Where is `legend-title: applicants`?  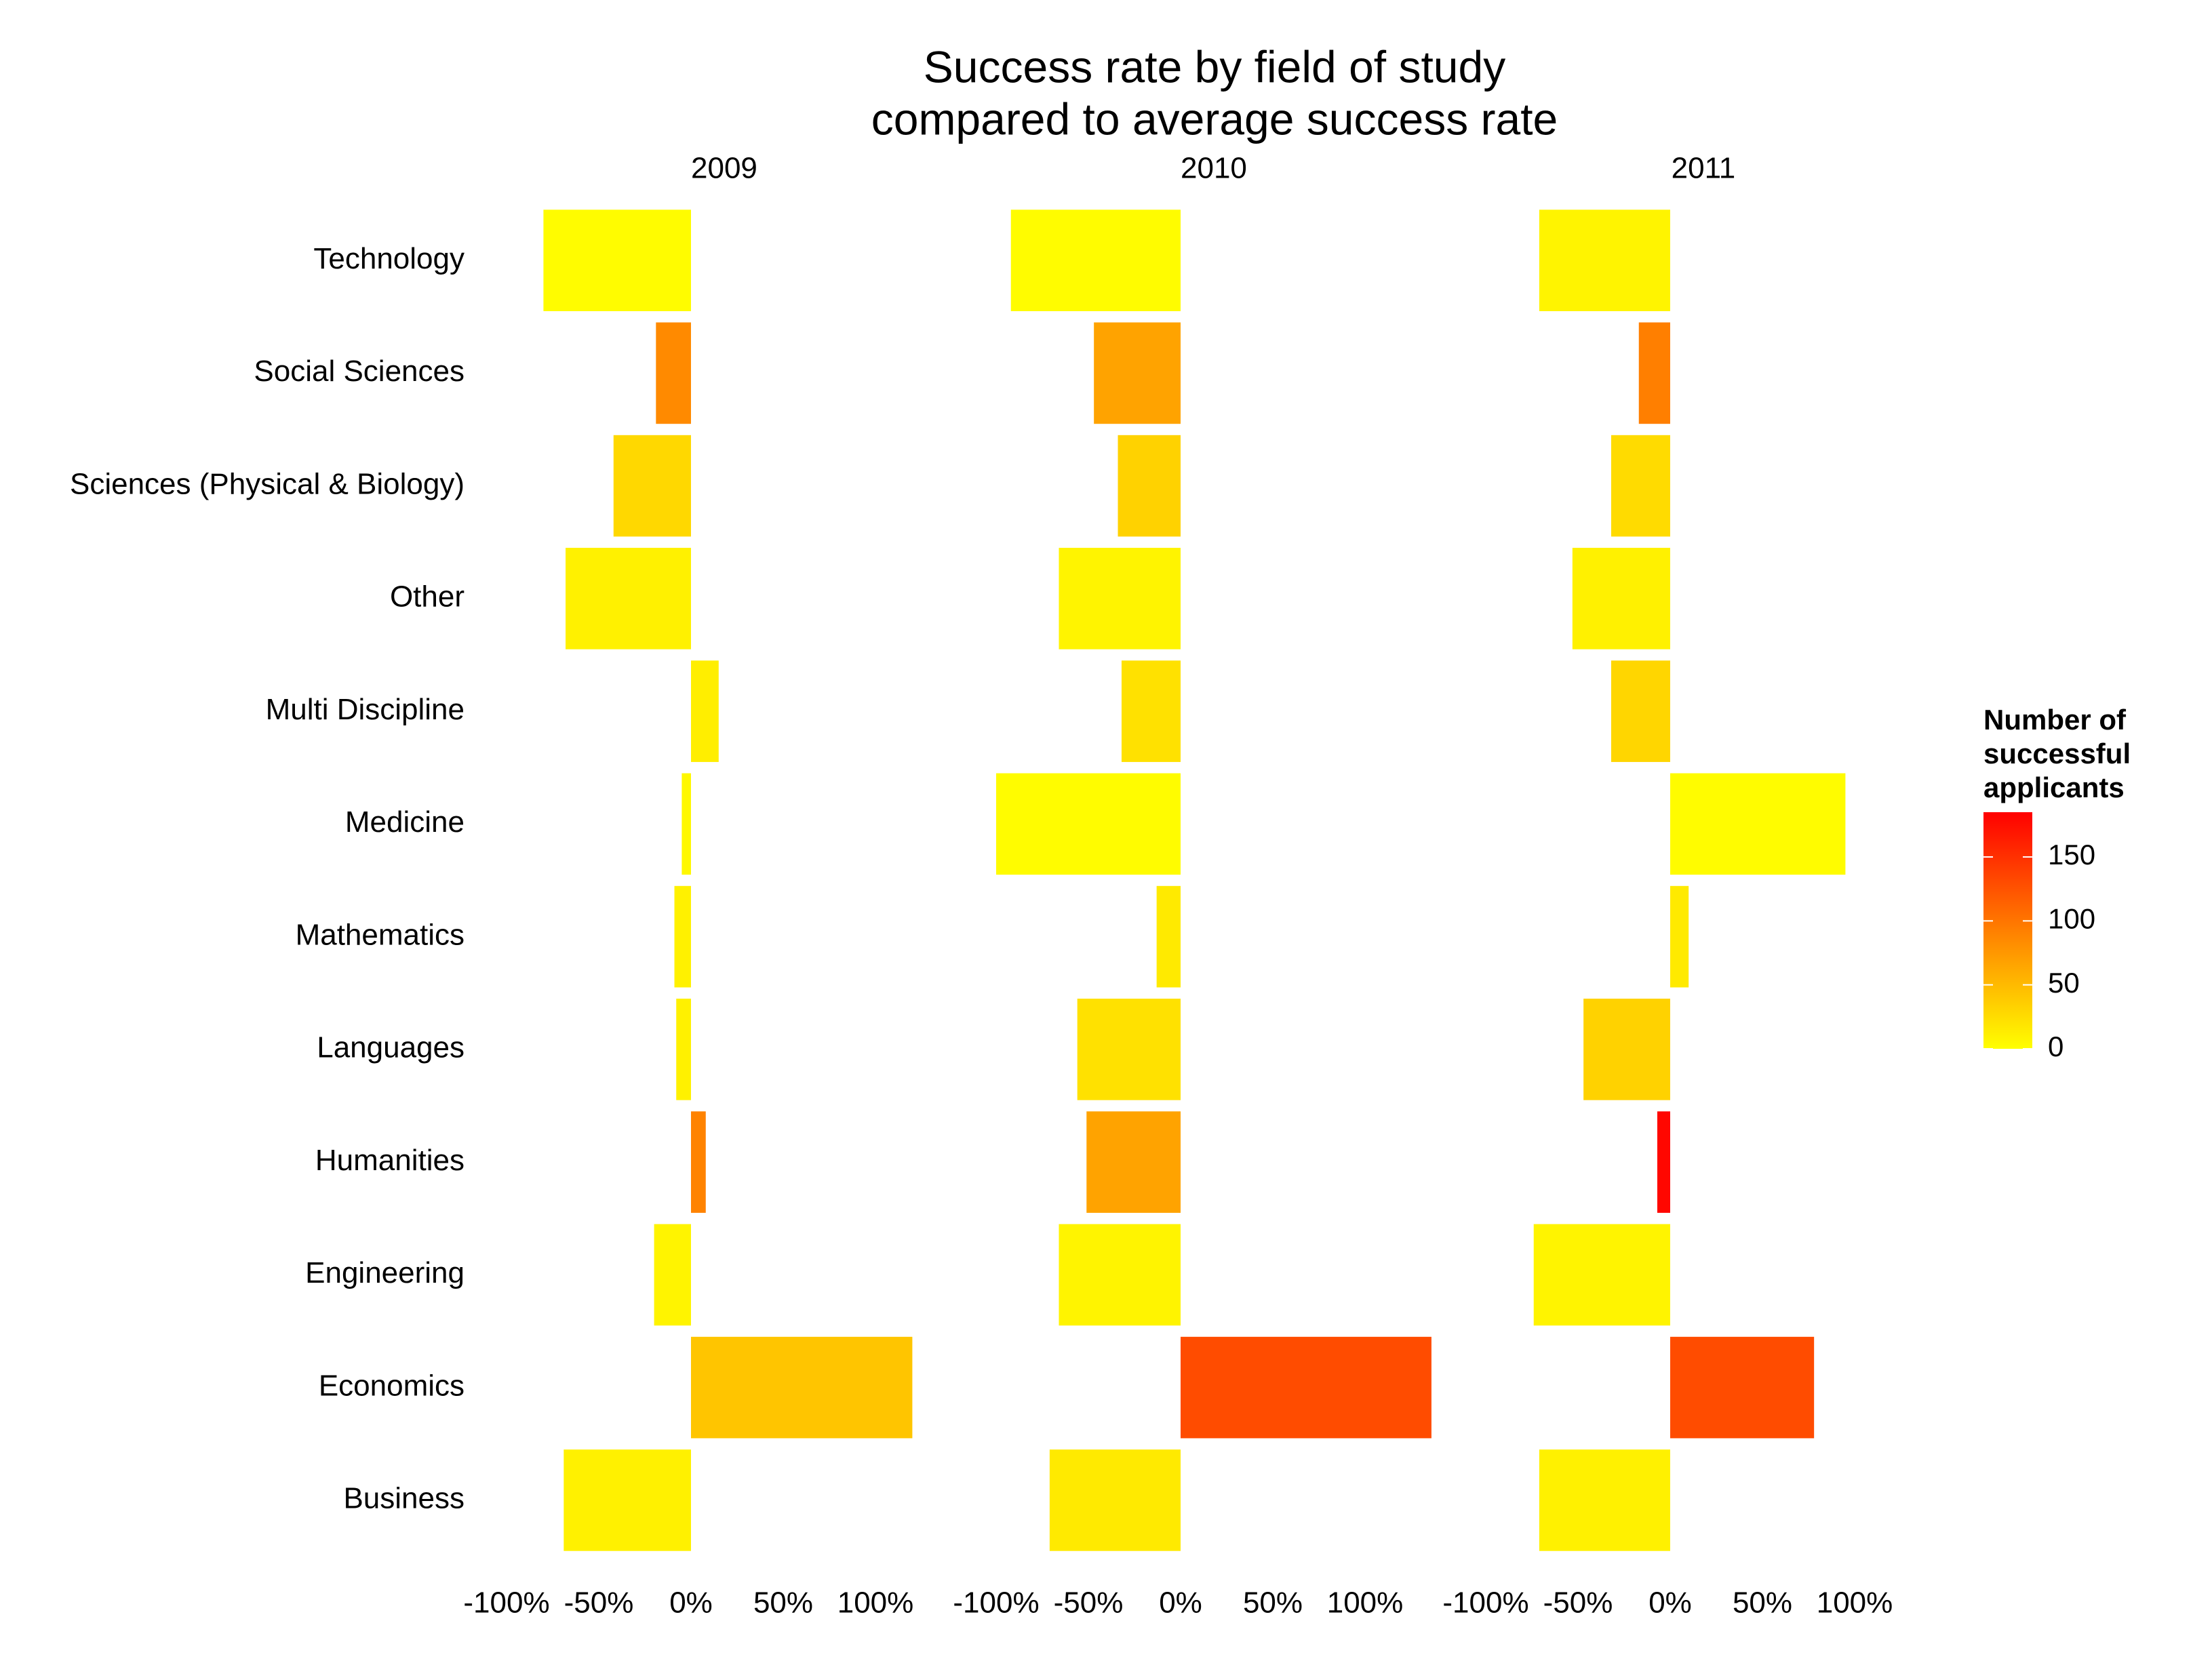 legend-title: applicants is located at coordinates (2054, 788).